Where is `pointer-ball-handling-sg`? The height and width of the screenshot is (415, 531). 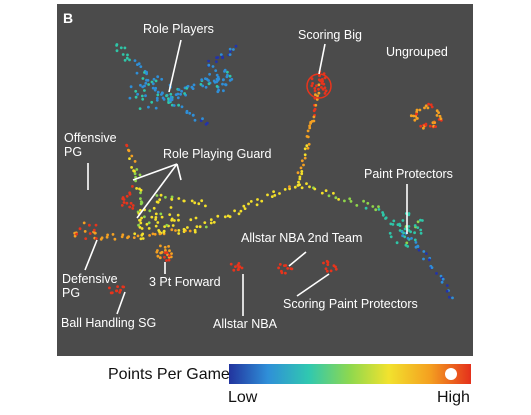
pointer-ball-handling-sg is located at coordinates (121, 303).